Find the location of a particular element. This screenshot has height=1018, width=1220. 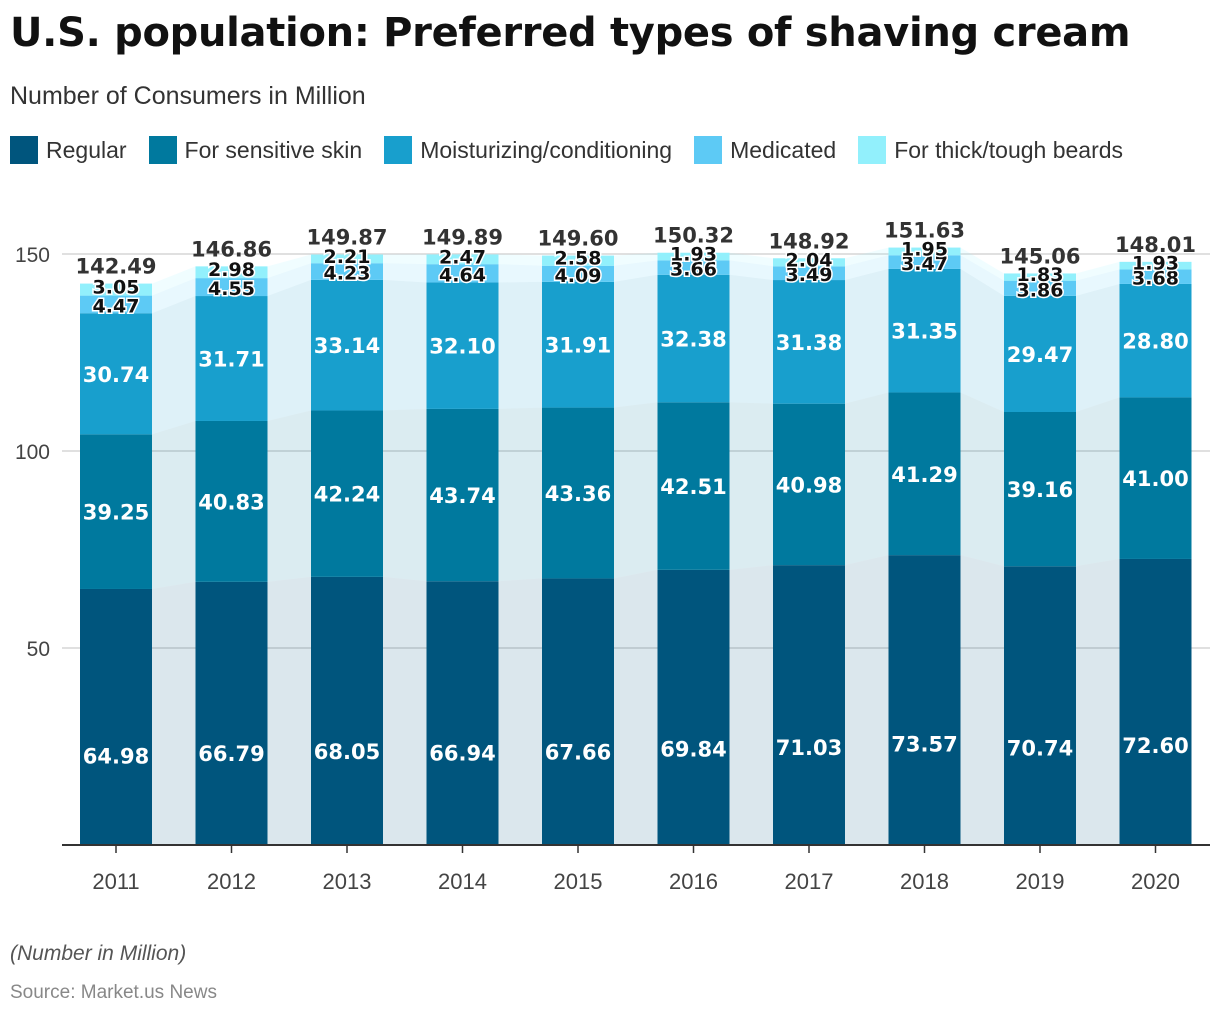

data-label: 4.55 is located at coordinates (231, 289).